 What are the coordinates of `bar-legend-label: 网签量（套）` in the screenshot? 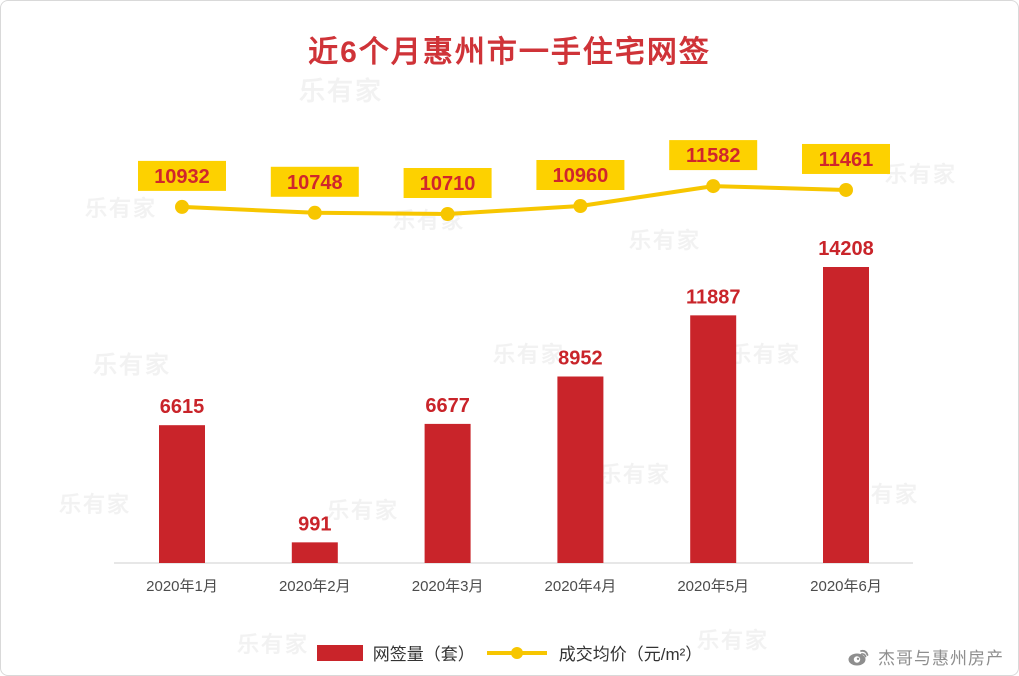 It's located at (423, 654).